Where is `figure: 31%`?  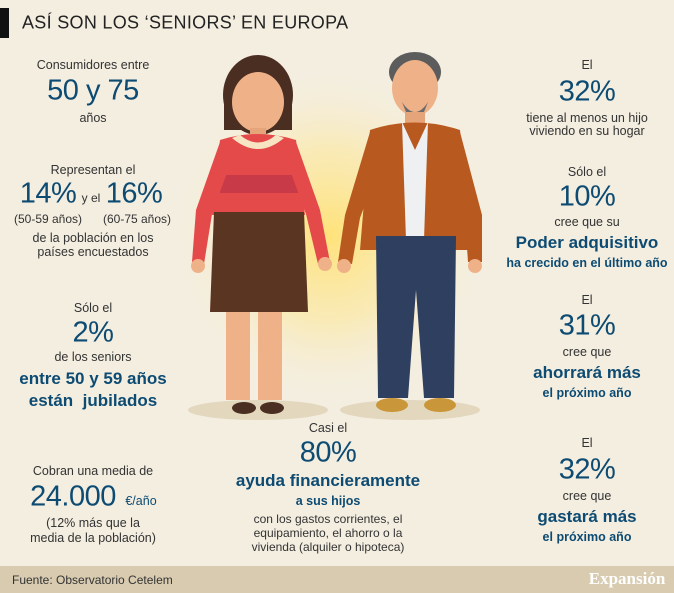
figure: 31% is located at coordinates (587, 325).